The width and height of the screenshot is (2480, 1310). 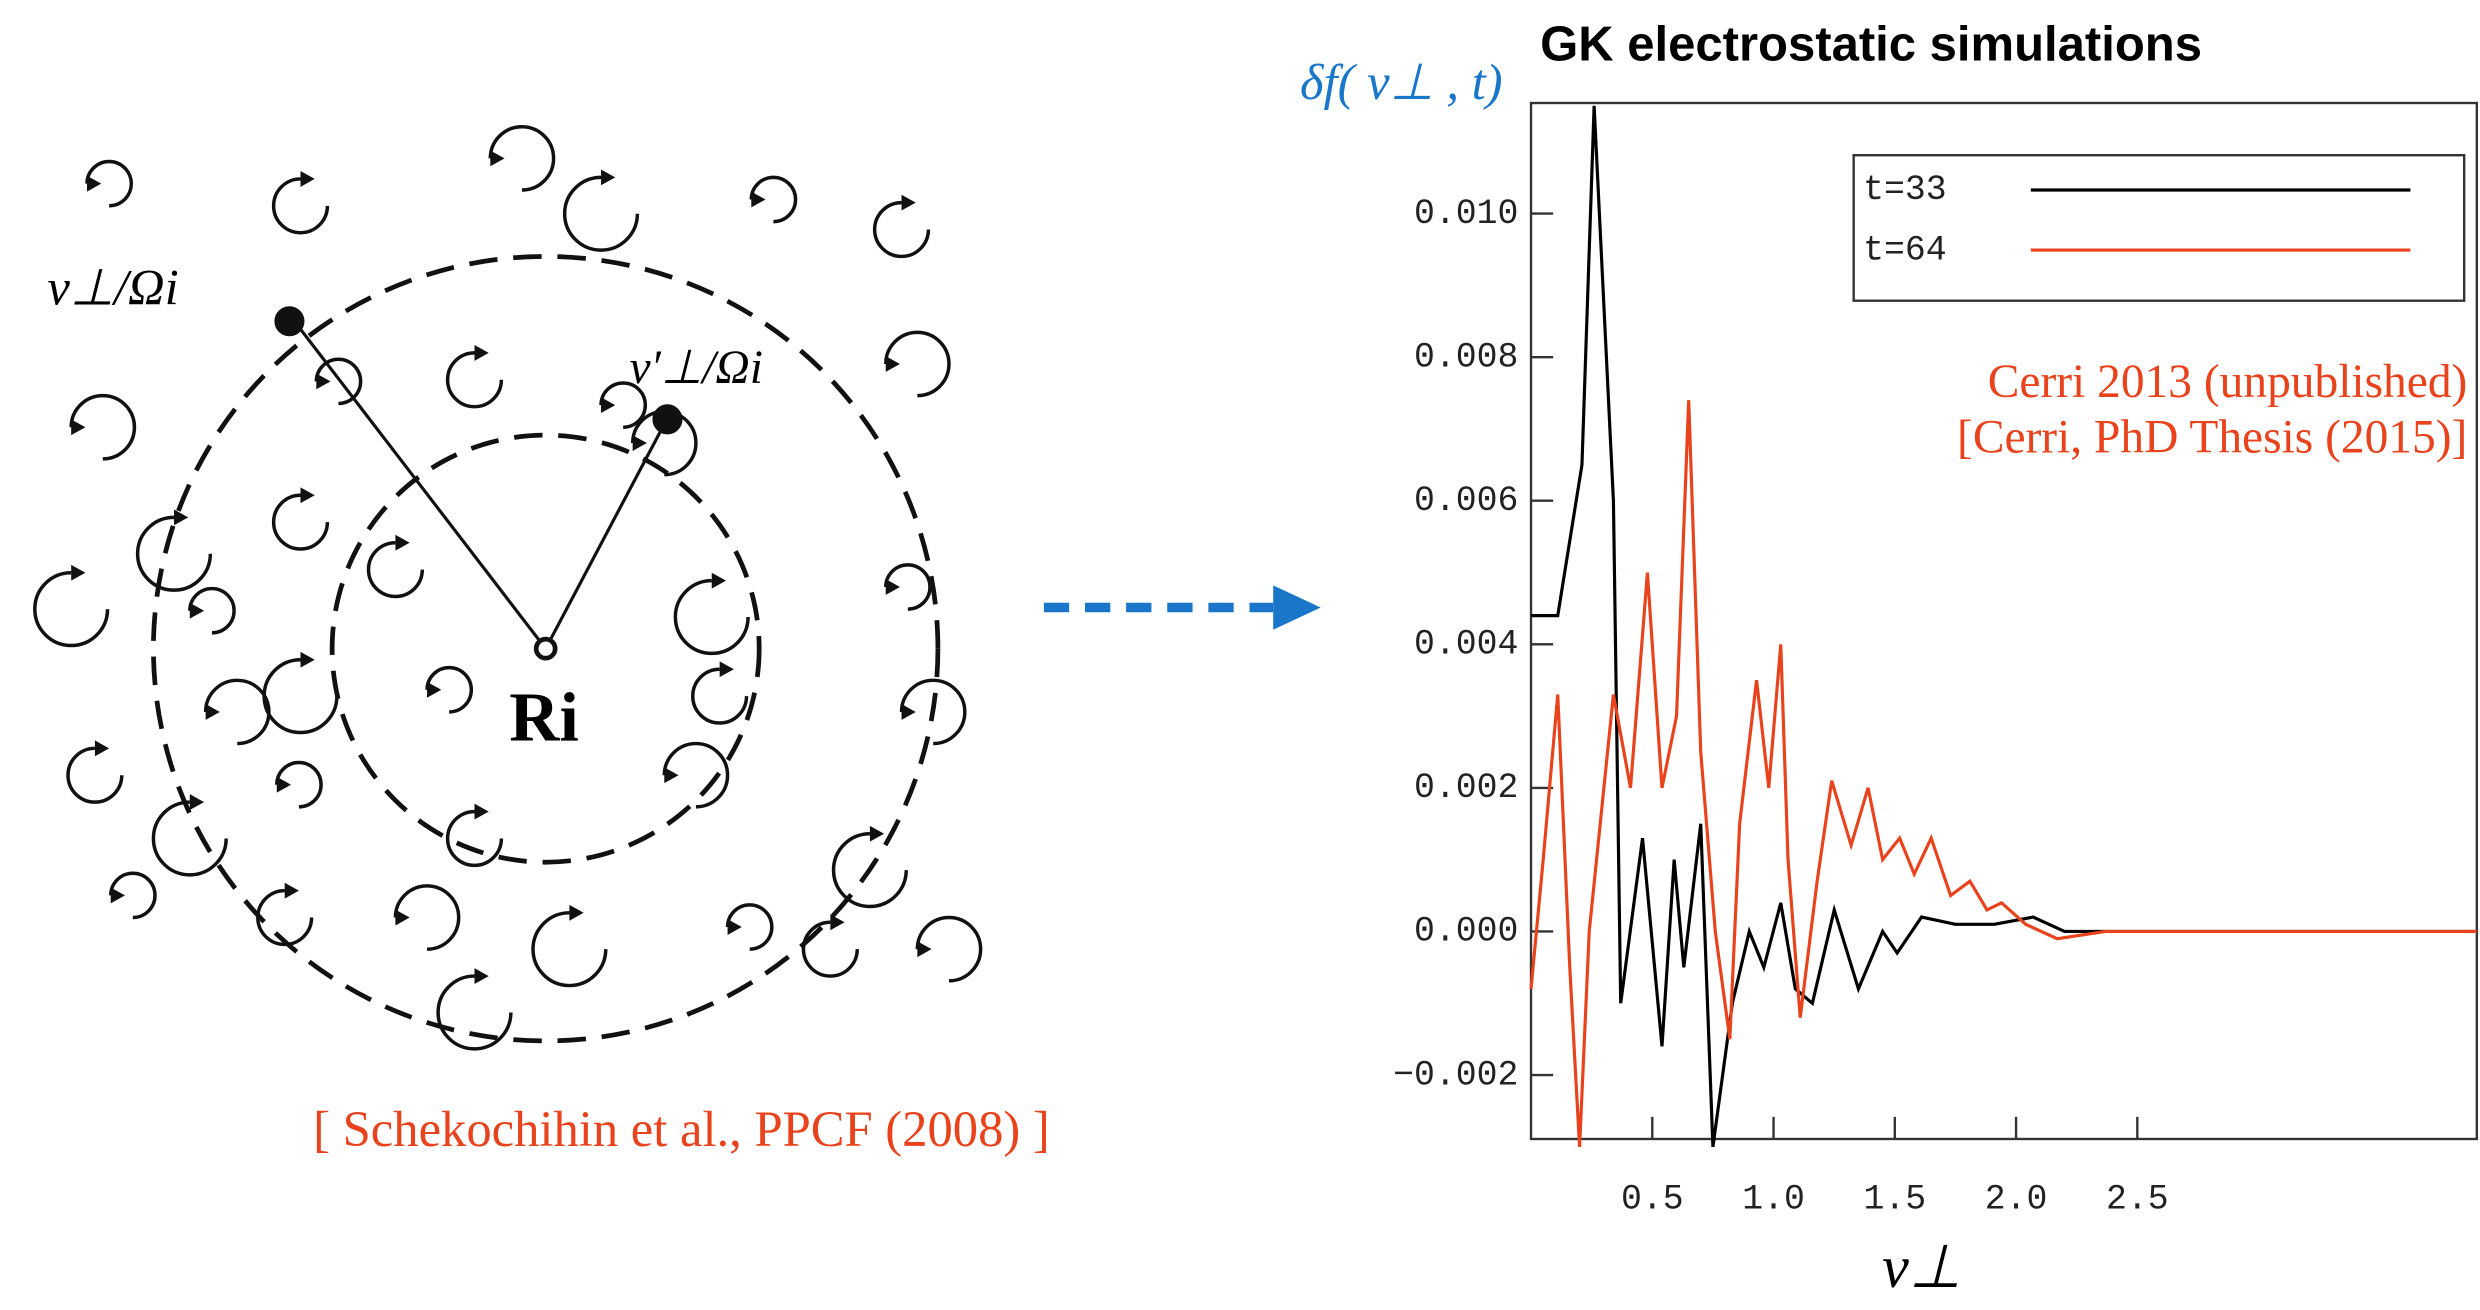 I want to click on label: Ri, so click(x=544, y=718).